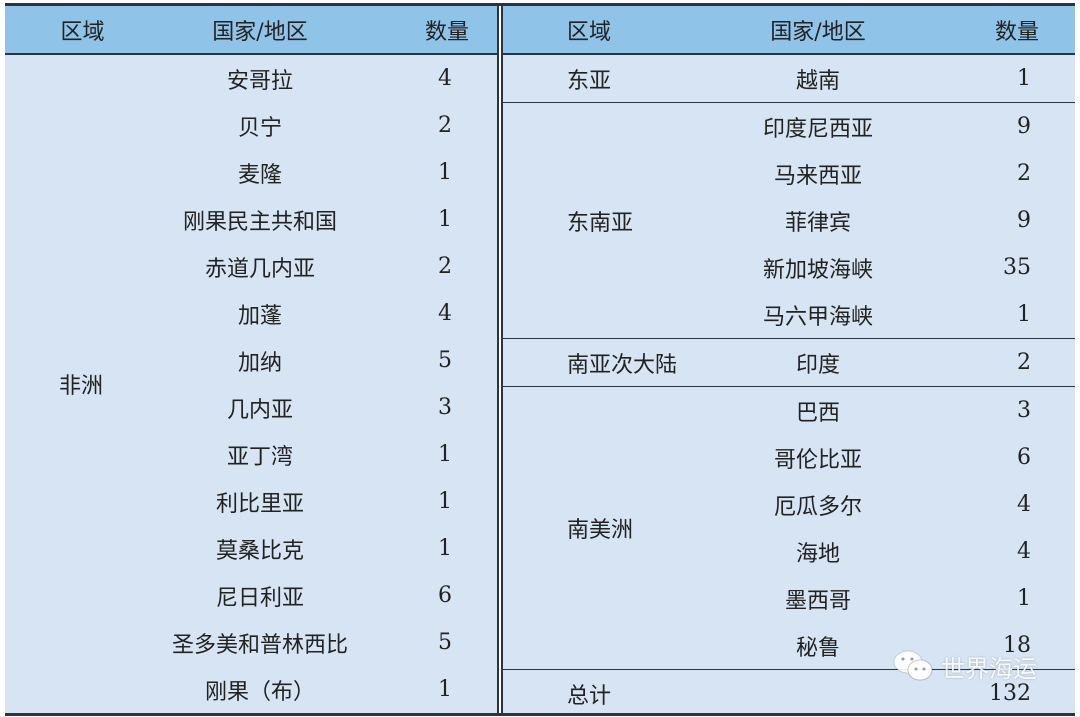 Image resolution: width=1080 pixels, height=717 pixels. Describe the element at coordinates (259, 410) in the screenshot. I see `country-cell: 几内亚` at that location.